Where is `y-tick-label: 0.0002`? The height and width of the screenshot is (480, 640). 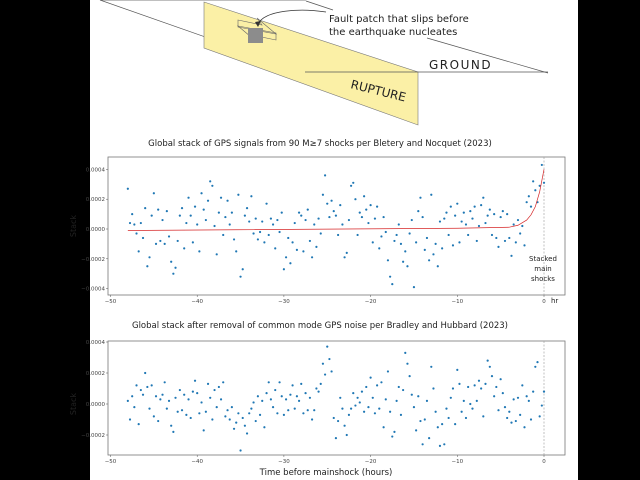 y-tick-label: 0.0002 is located at coordinates (95, 200).